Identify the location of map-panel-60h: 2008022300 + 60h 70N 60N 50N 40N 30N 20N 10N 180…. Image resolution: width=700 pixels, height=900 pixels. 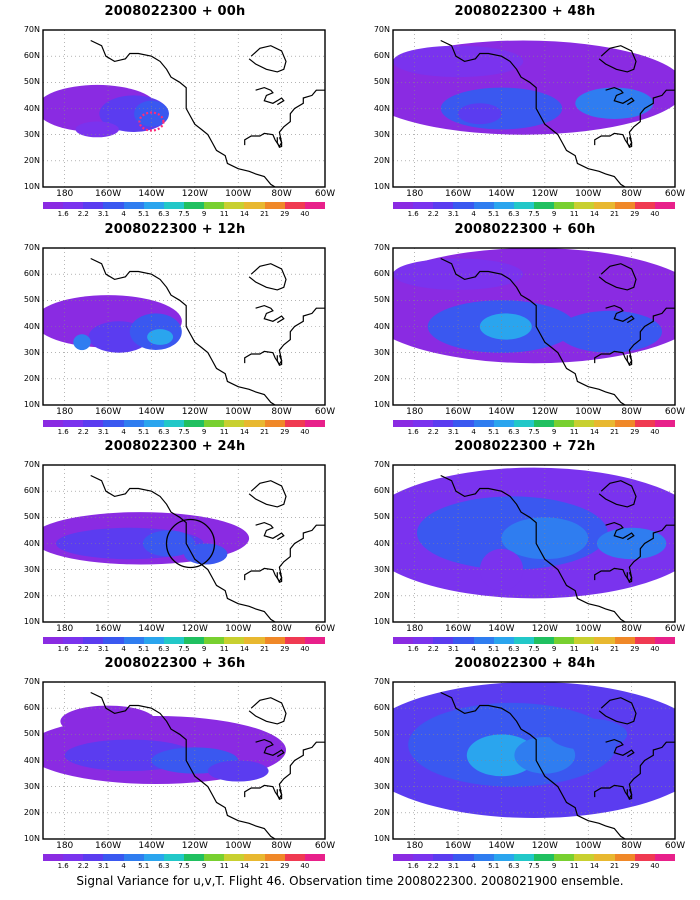
(525, 327).